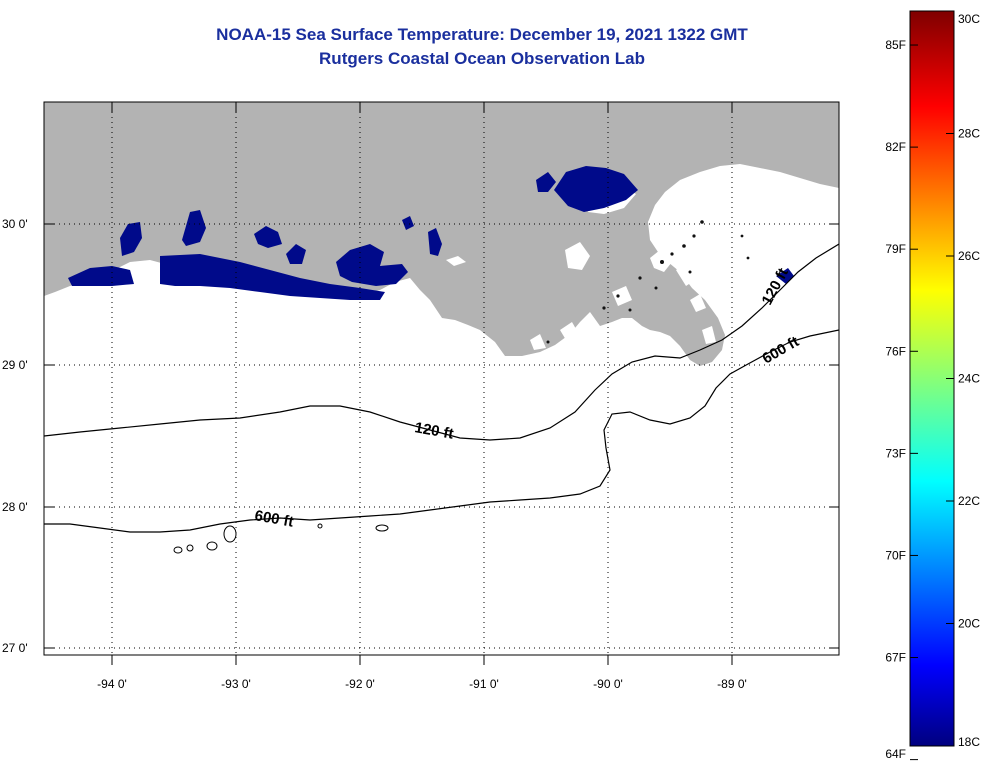 The width and height of the screenshot is (992, 761). What do you see at coordinates (484, 684) in the screenshot?
I see `lon-label-91: -91 0'` at bounding box center [484, 684].